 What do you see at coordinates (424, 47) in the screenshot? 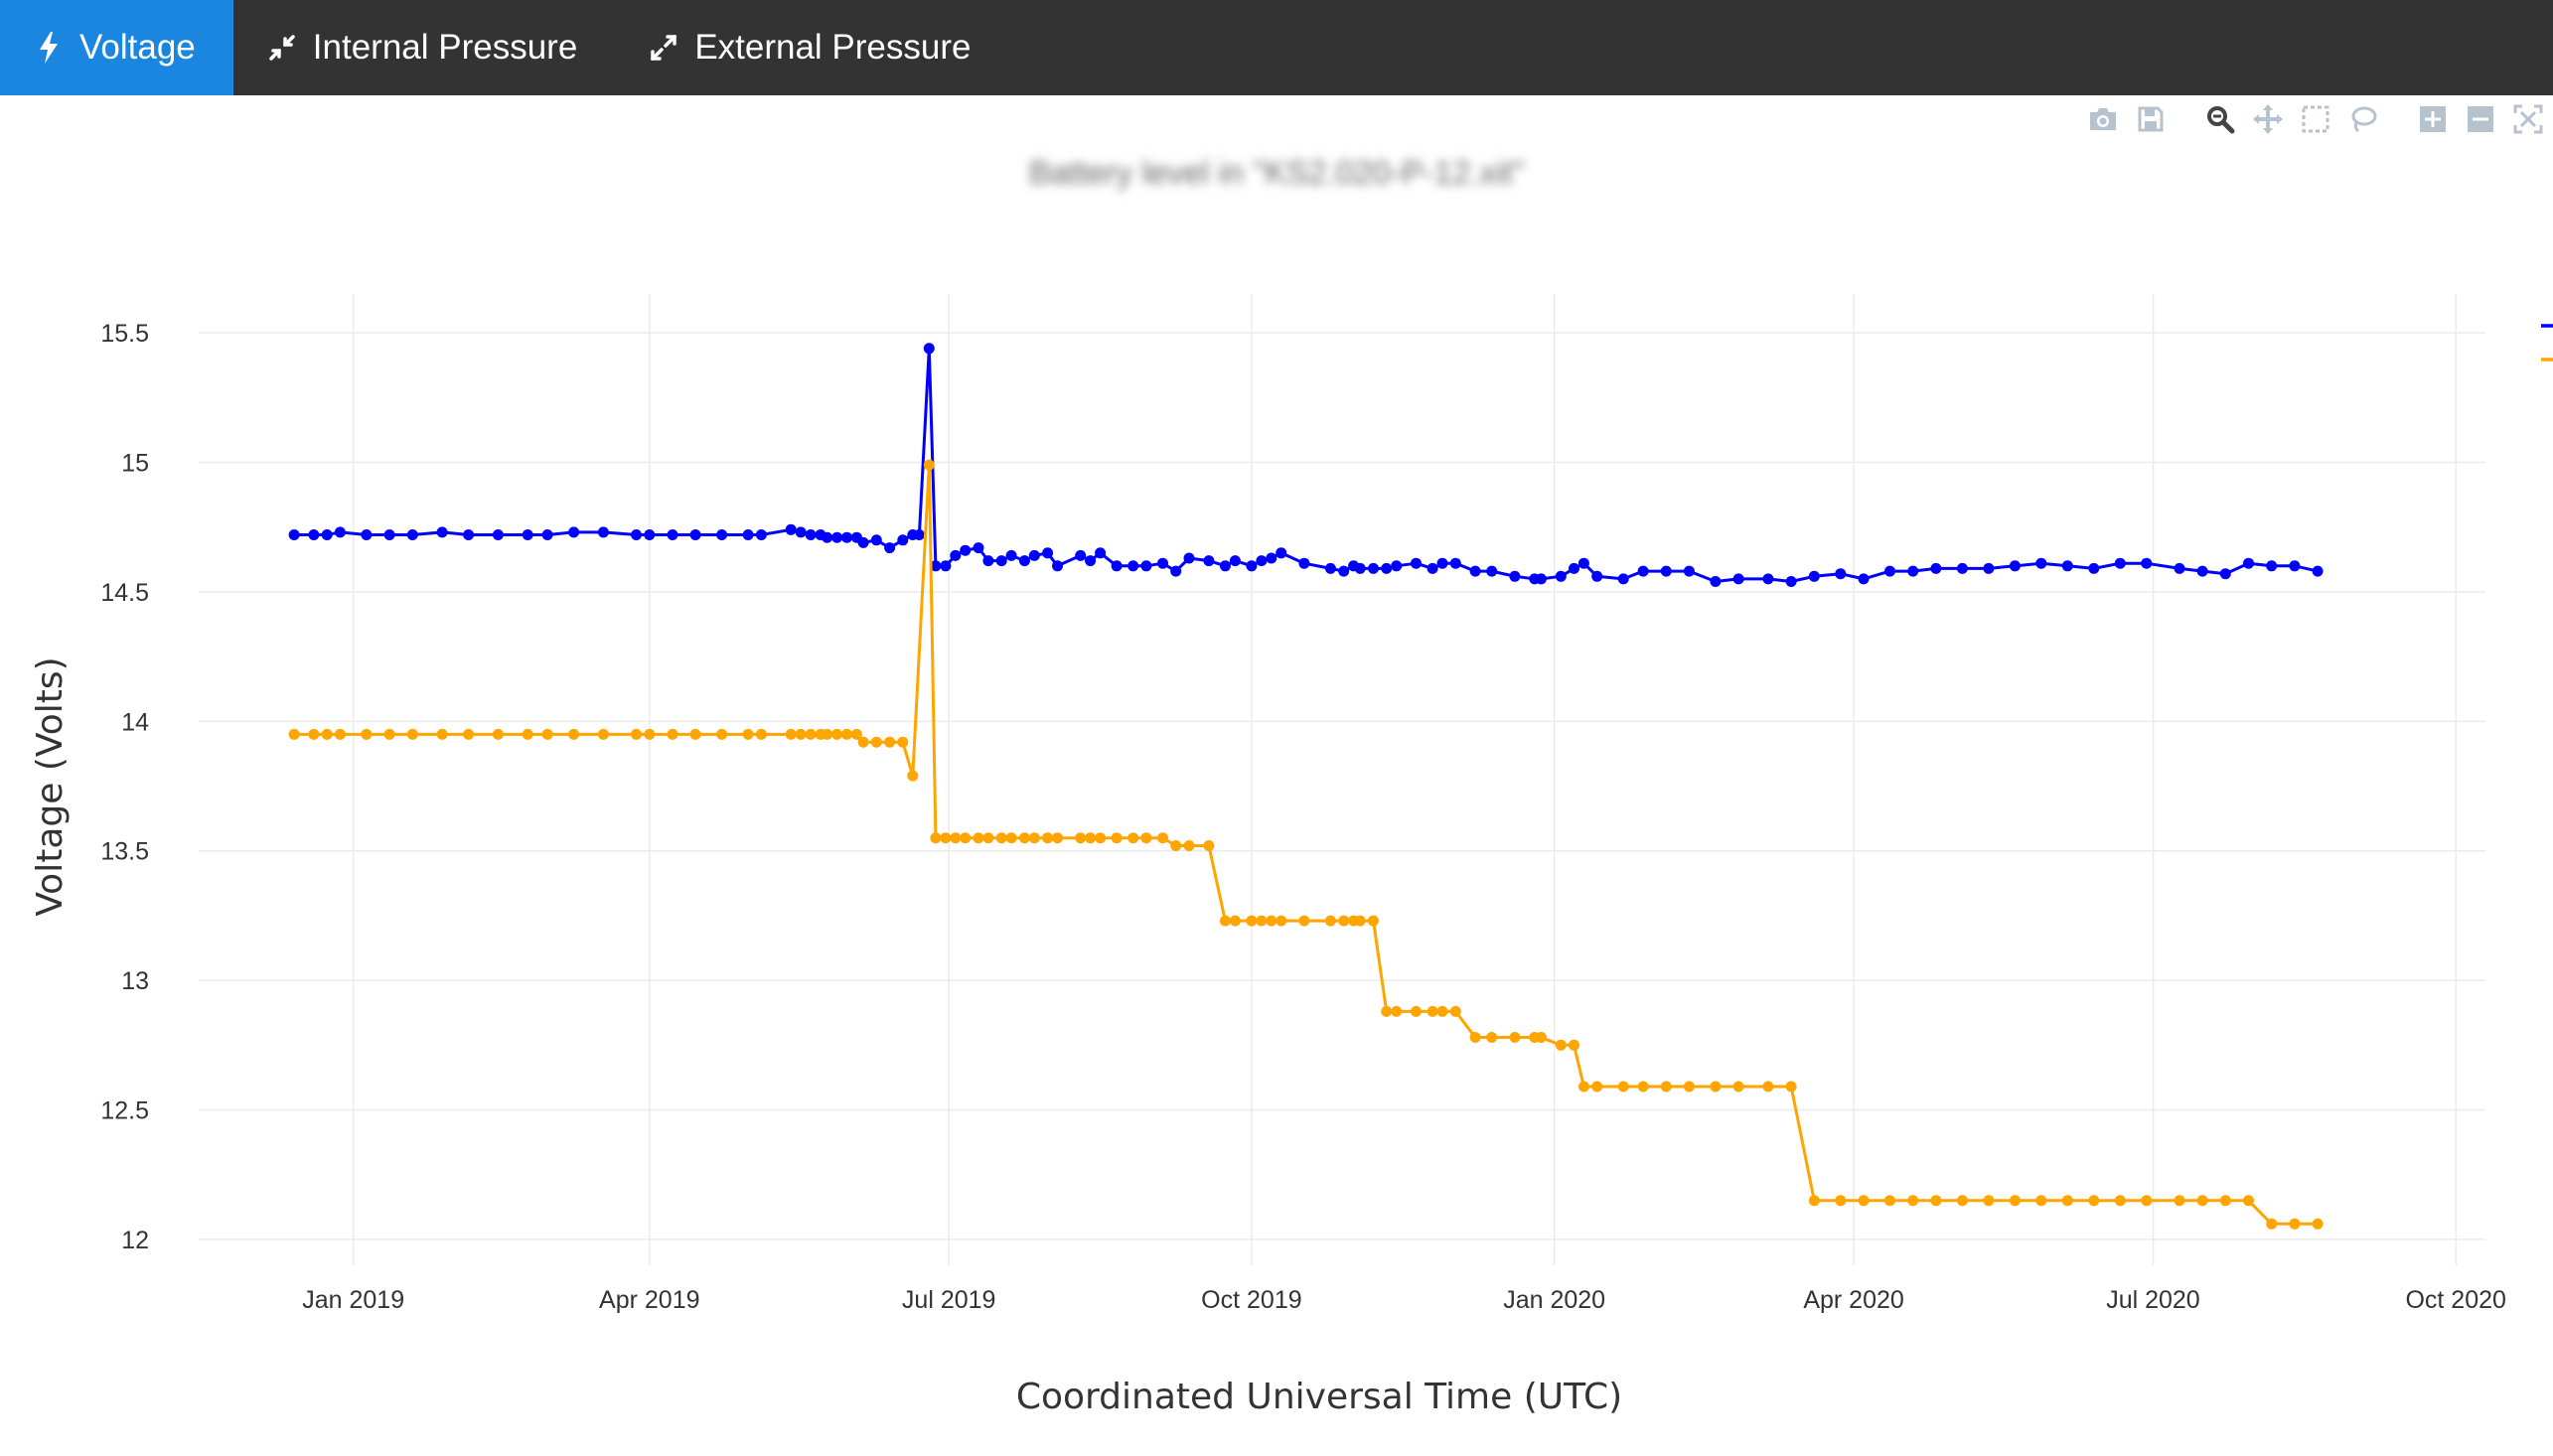
I see `tab-internal-pressure: Internal Pressure` at bounding box center [424, 47].